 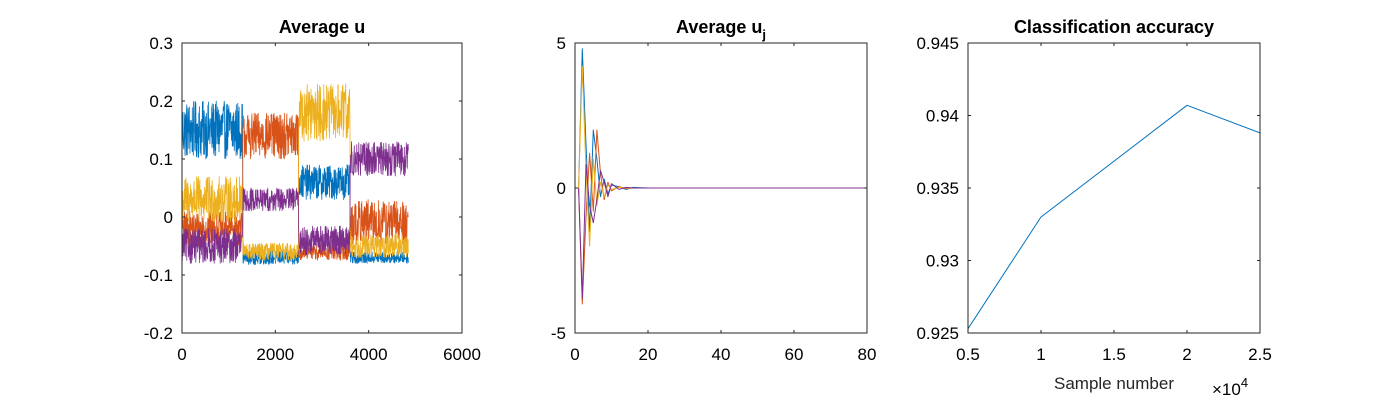 I want to click on x-tick-label: 40, so click(x=721, y=354).